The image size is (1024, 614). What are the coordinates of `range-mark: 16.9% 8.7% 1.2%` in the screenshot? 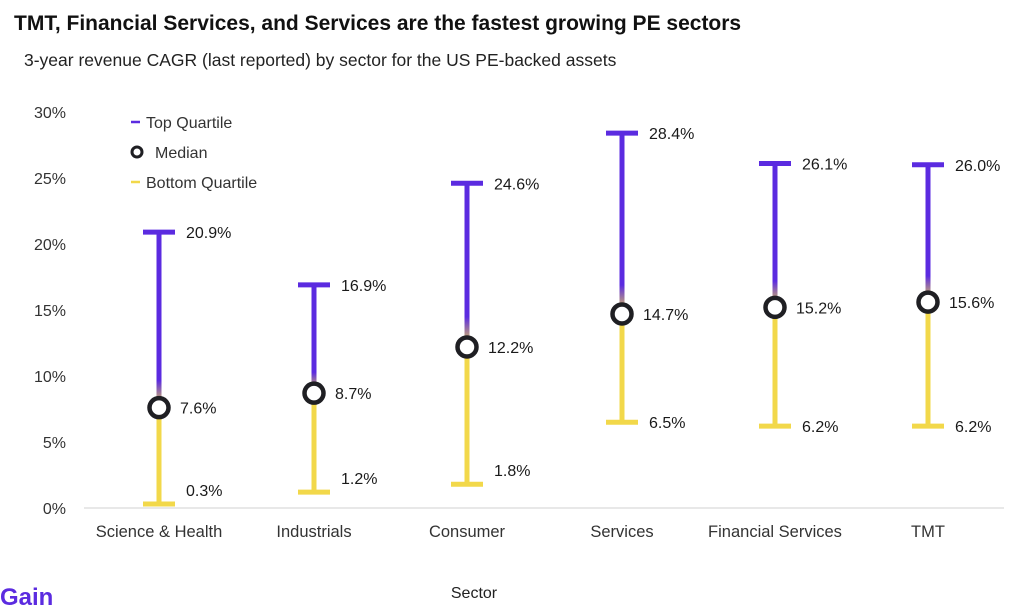 It's located at (342, 386).